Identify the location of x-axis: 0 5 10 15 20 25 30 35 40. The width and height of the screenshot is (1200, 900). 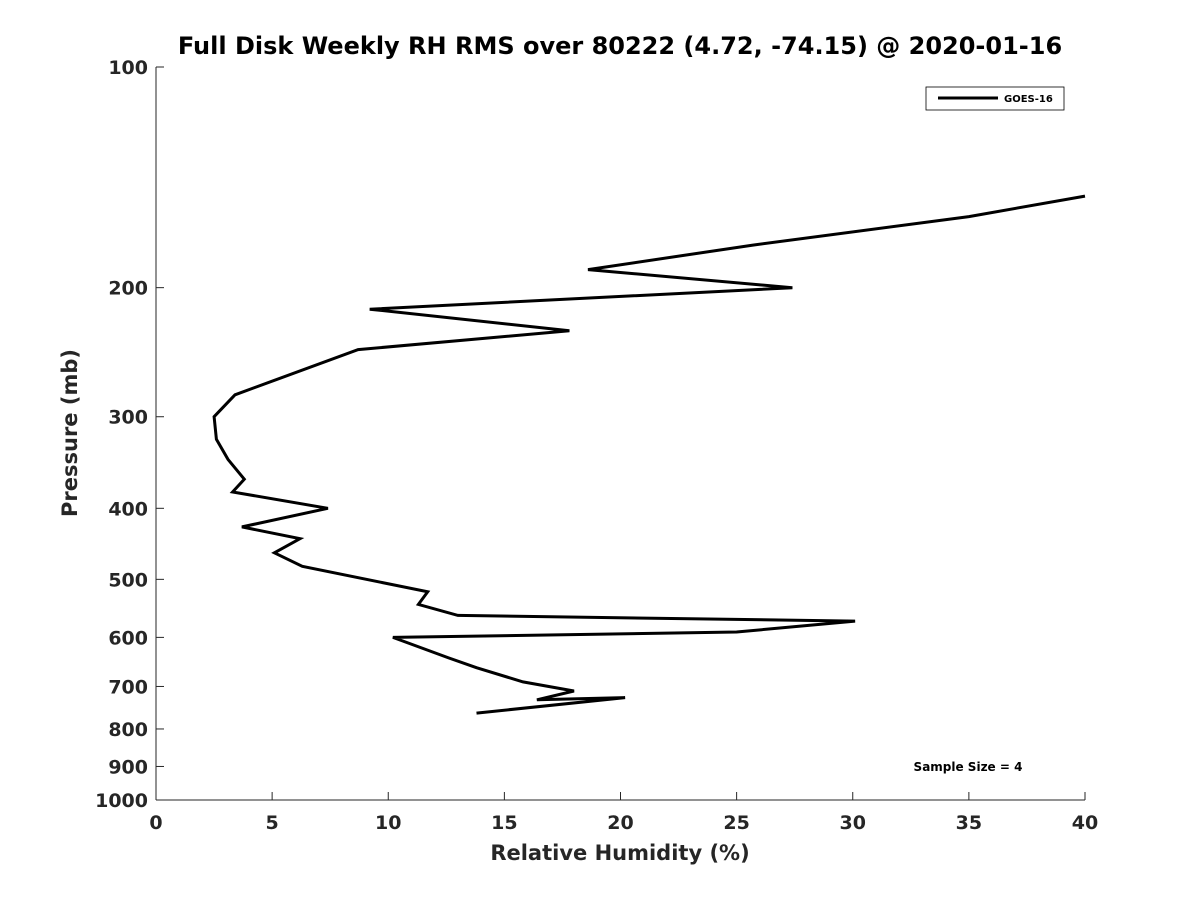
(623, 813).